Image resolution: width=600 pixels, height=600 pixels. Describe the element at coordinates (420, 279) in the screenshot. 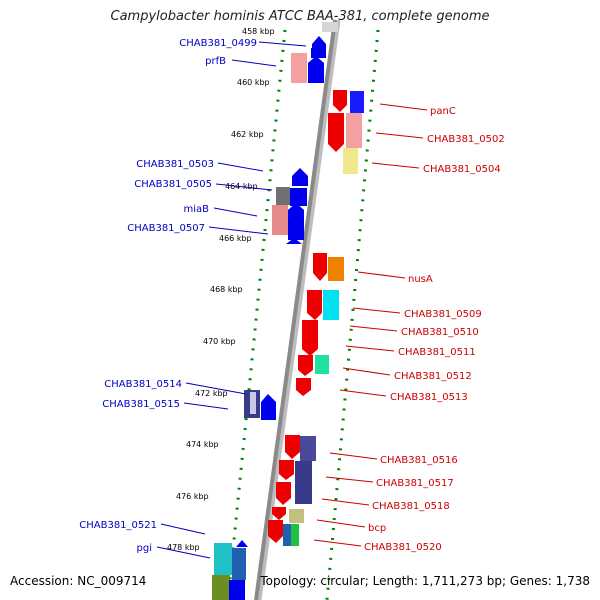

I see `gene-label-nusa: nusA` at that location.